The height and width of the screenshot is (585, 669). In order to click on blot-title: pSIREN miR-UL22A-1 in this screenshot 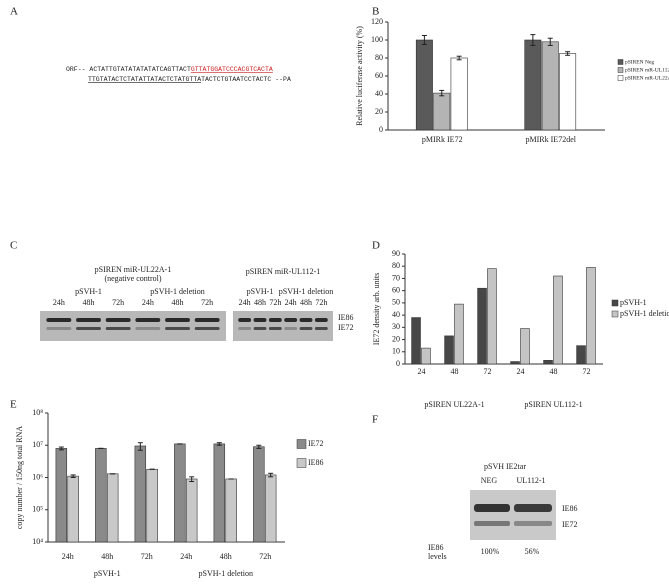, I will do `click(133, 269)`.